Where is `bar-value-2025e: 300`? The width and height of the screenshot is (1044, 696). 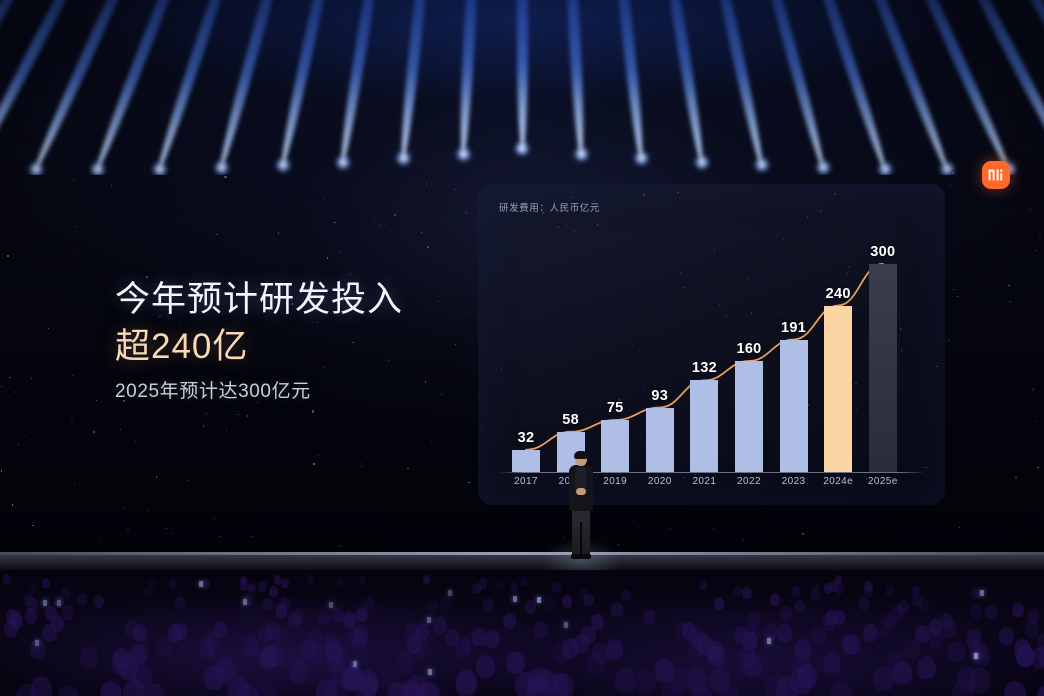
bar-value-2025e: 300 is located at coordinates (883, 251).